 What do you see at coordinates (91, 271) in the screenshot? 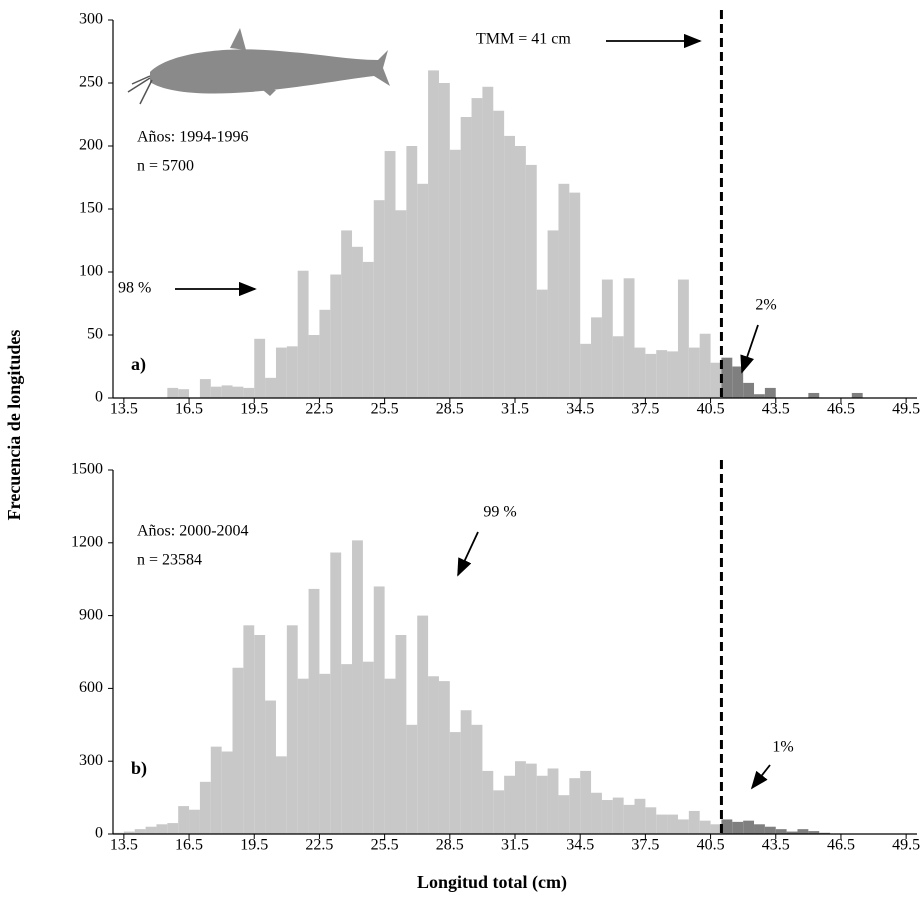
I see `y-tick-label: 100` at bounding box center [91, 271].